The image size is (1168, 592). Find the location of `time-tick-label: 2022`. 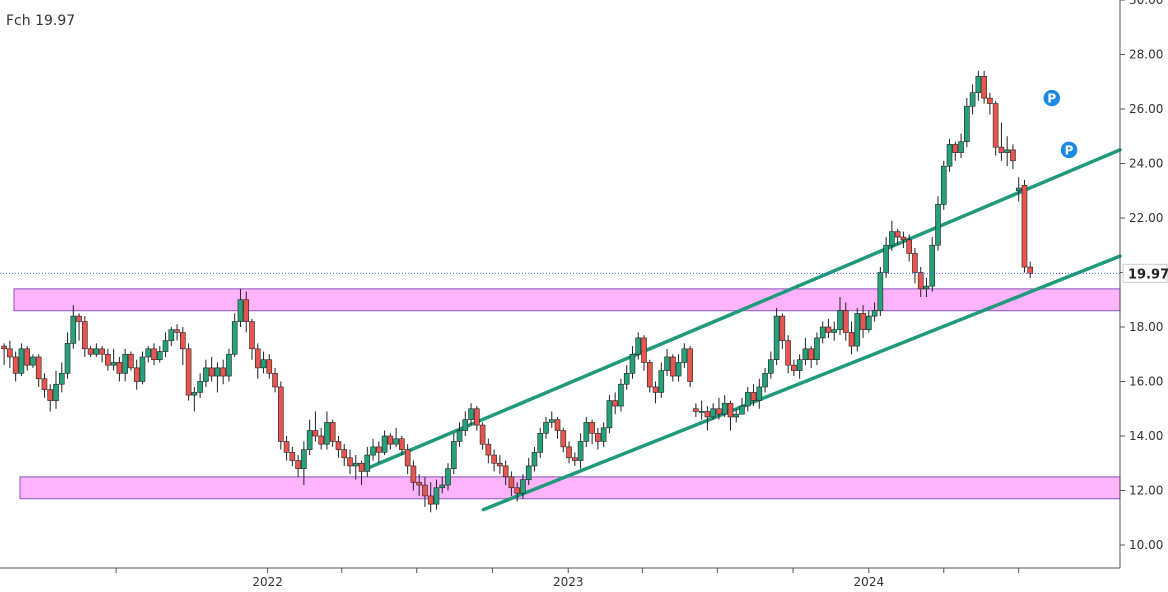

time-tick-label: 2022 is located at coordinates (267, 582).